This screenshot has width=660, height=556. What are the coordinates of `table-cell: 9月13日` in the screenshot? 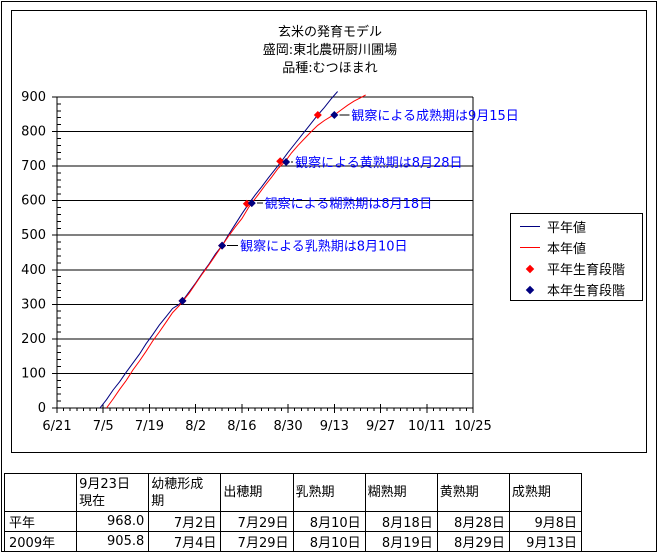 It's located at (545, 541).